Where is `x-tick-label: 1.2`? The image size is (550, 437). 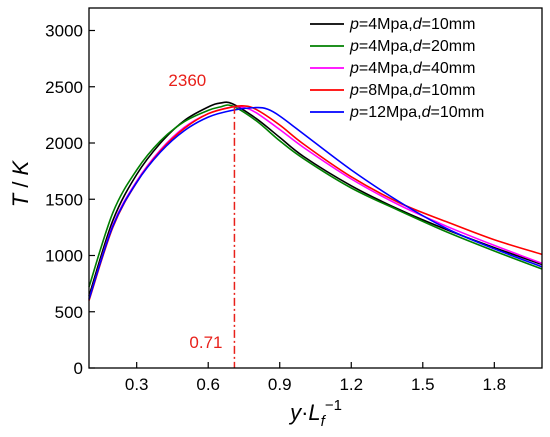
x-tick-label: 1.2 is located at coordinates (351, 384).